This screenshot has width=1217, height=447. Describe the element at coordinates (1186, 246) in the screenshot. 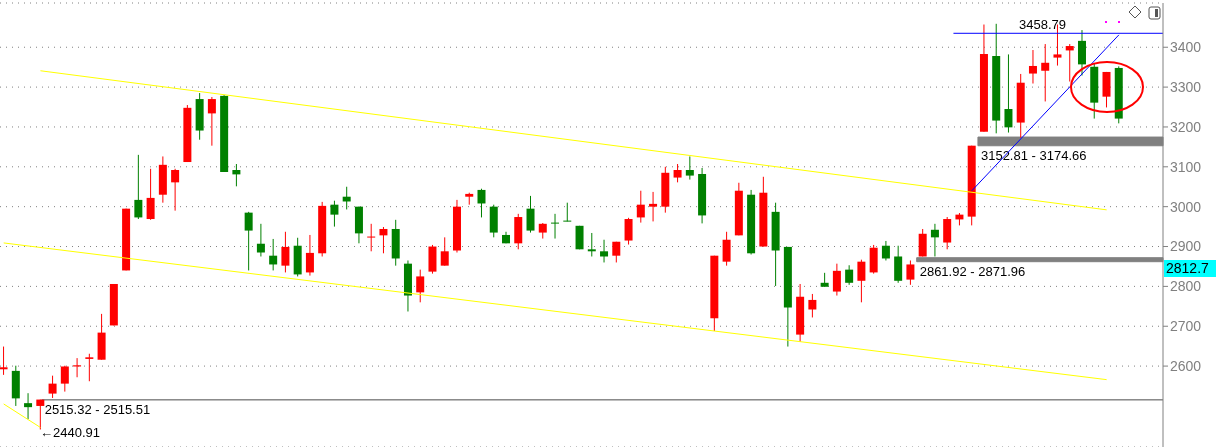

I see `y-tick-label: 2900` at that location.